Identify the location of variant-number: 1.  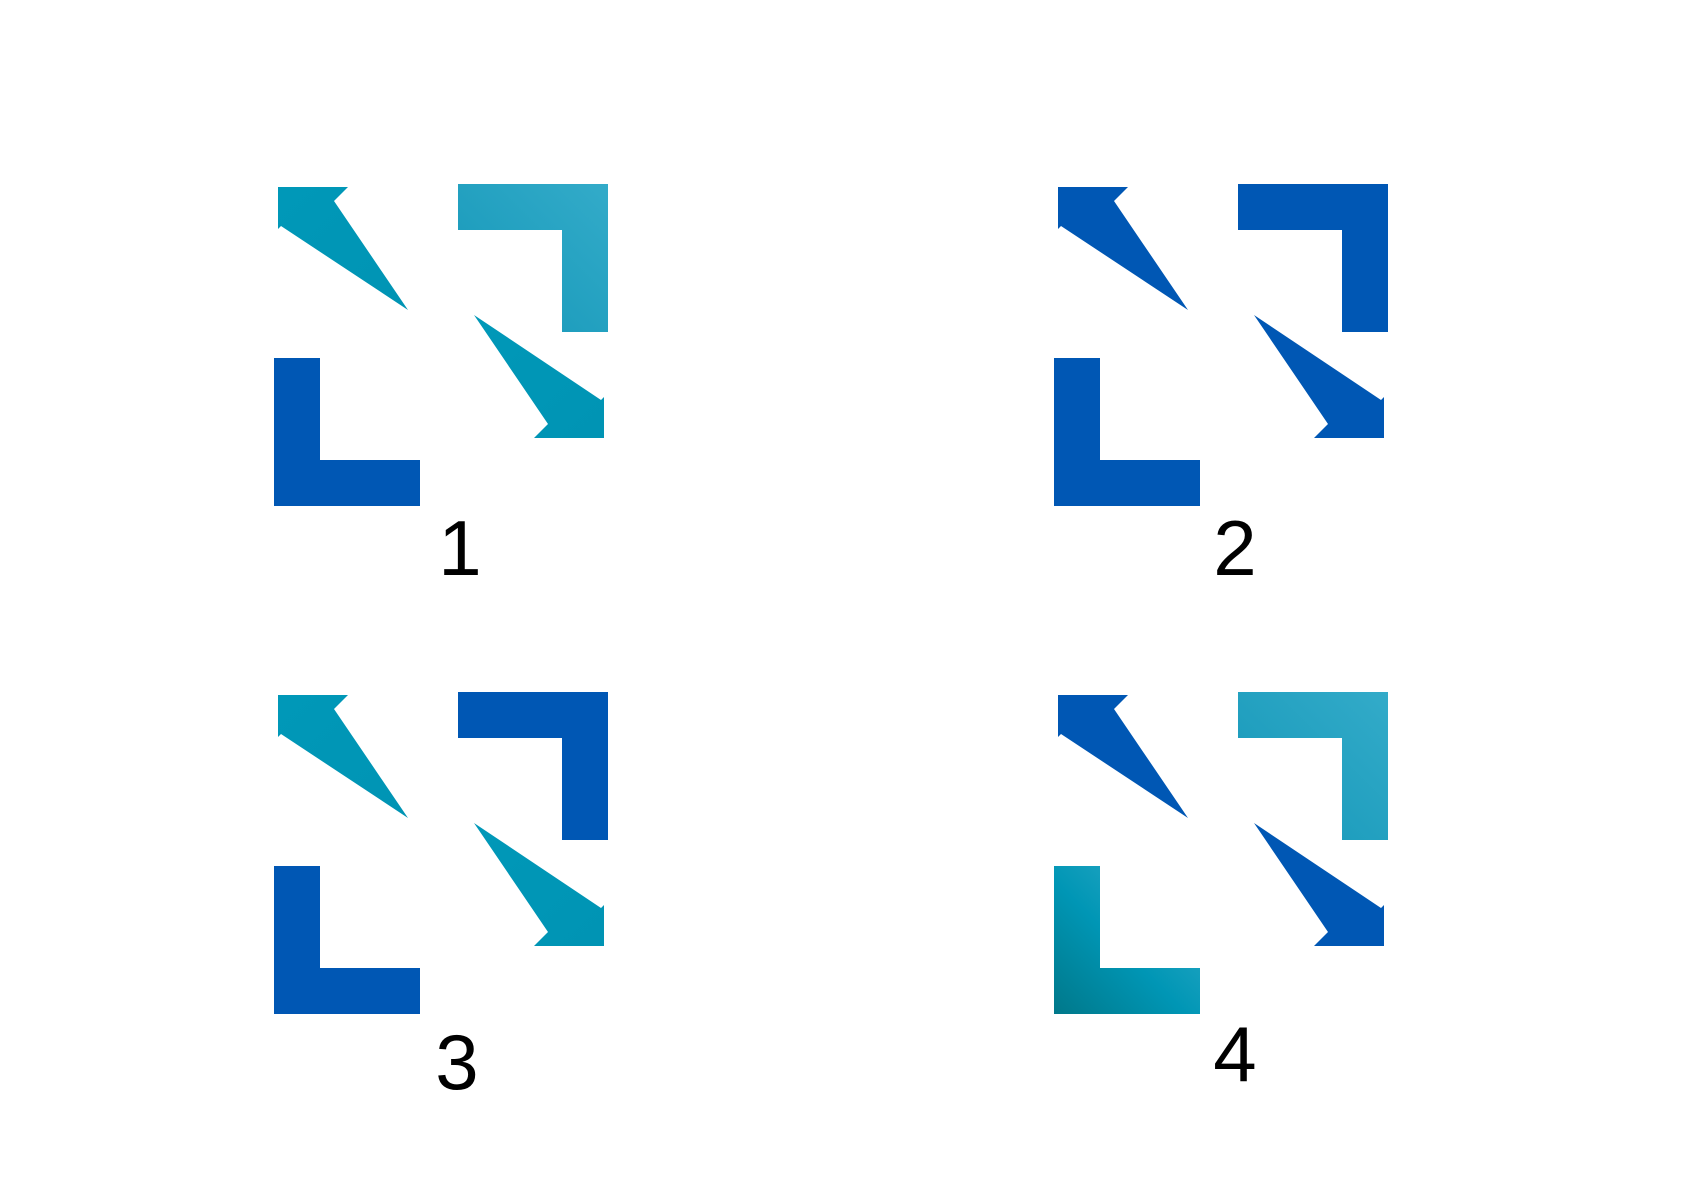
(460, 548).